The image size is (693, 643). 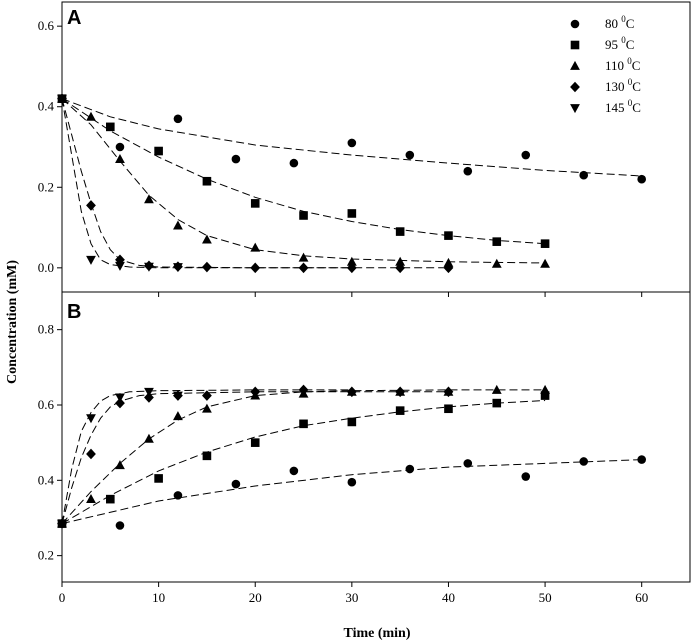 I want to click on legend-marker-triangle-up, so click(x=575, y=65).